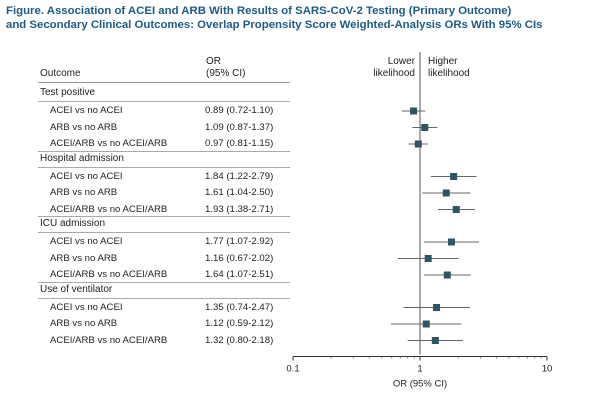  I want to click on row-or-ci: 1.84 (1.22-2.79), so click(239, 176).